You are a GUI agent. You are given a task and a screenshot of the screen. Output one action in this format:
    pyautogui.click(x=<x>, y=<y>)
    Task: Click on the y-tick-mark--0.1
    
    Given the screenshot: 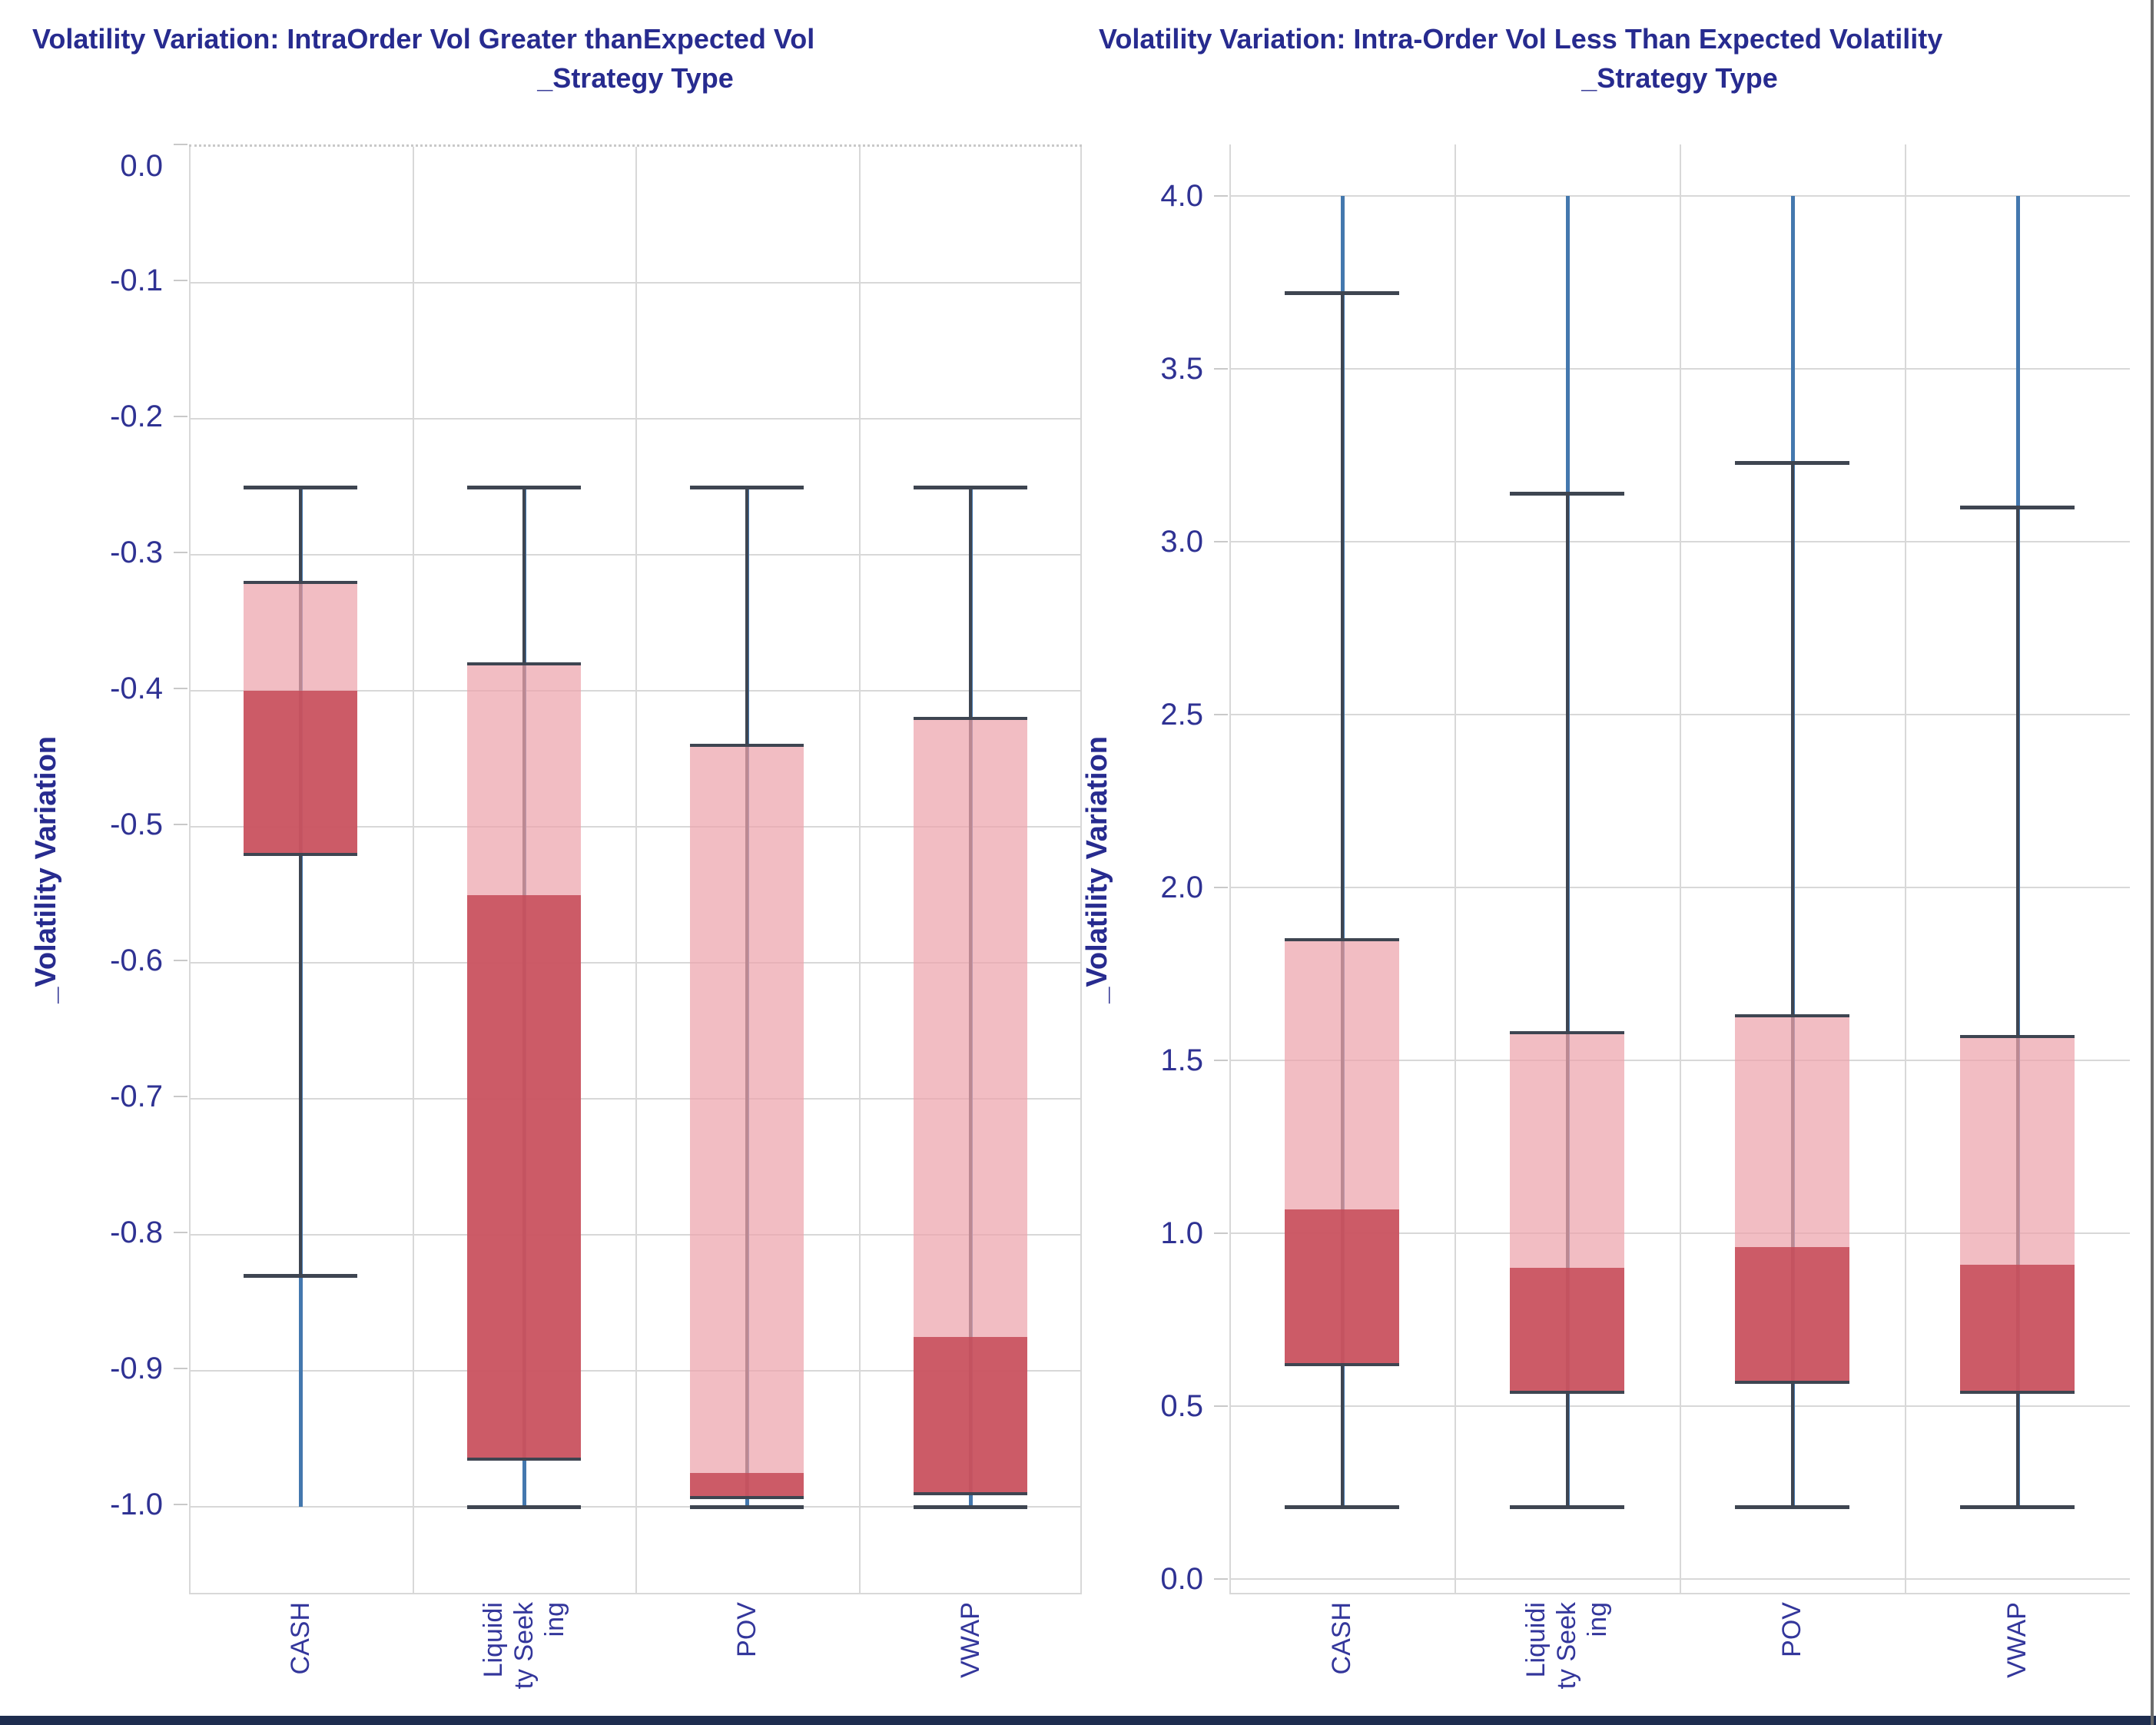 What is the action you would take?
    pyautogui.click(x=180, y=281)
    